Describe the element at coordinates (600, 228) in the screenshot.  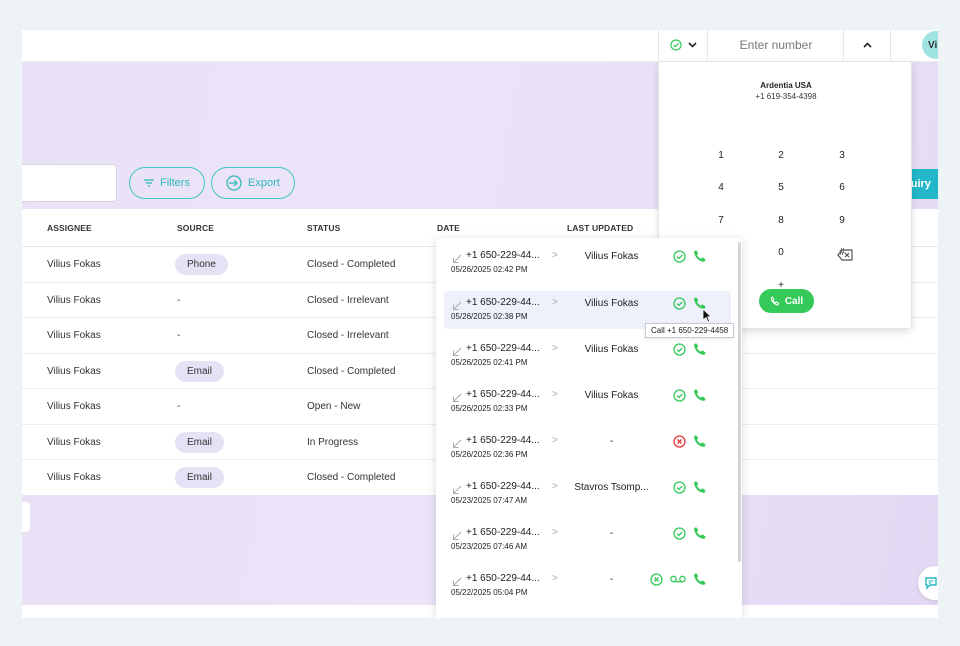
I see `column-header-last-updated: LAST UPDATED` at that location.